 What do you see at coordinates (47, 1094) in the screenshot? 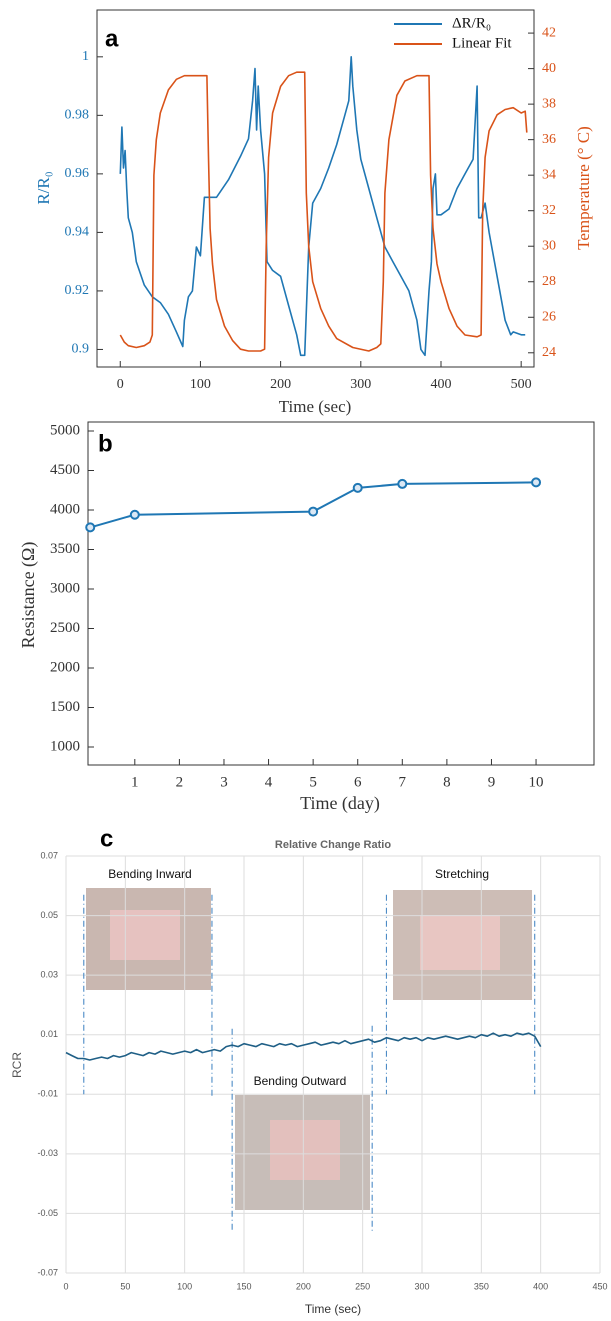
I see `y-tick-label: -0.01` at bounding box center [47, 1094].